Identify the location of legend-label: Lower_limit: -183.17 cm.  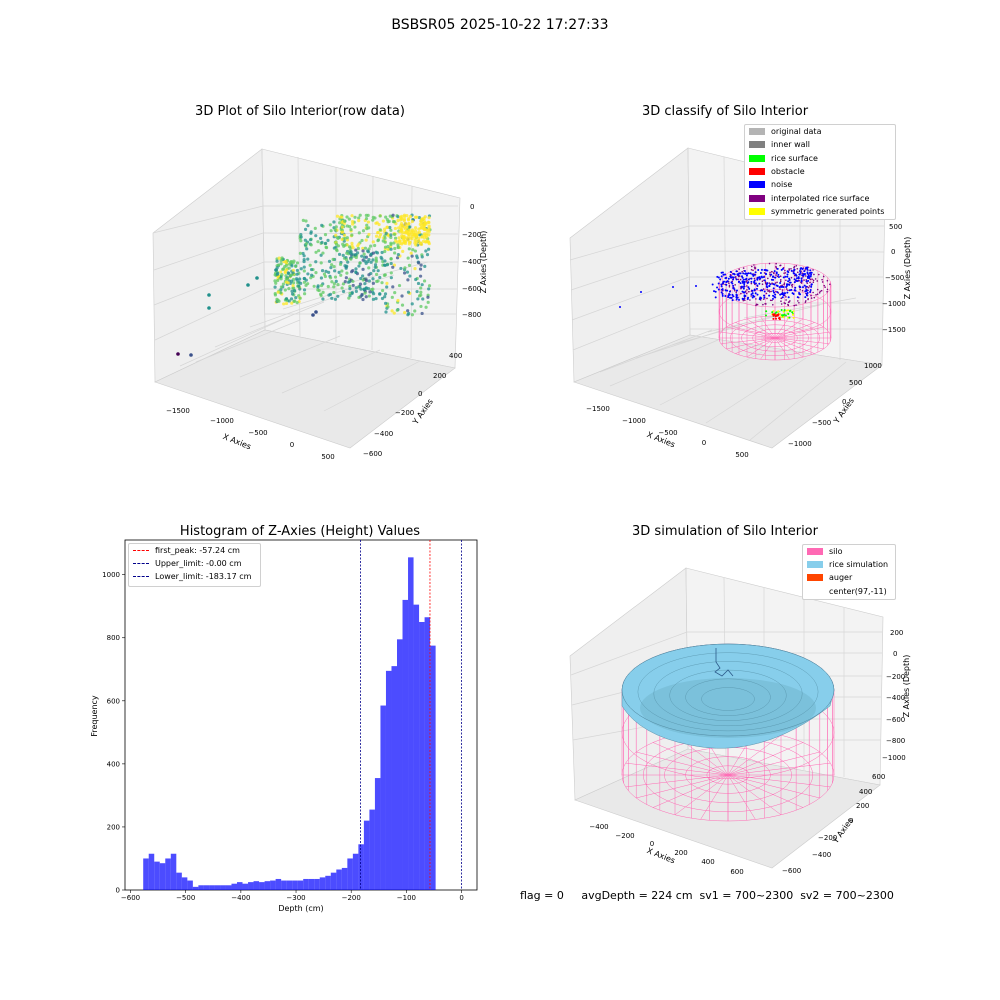
(203, 576).